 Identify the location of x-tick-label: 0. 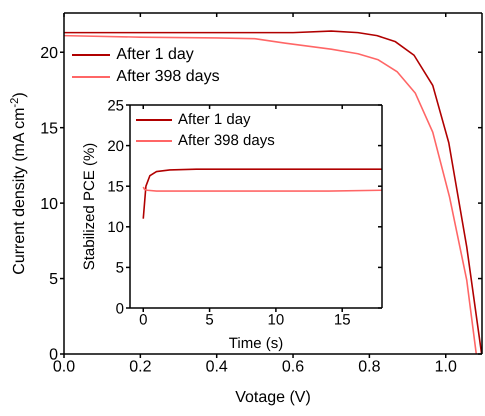
(143, 320).